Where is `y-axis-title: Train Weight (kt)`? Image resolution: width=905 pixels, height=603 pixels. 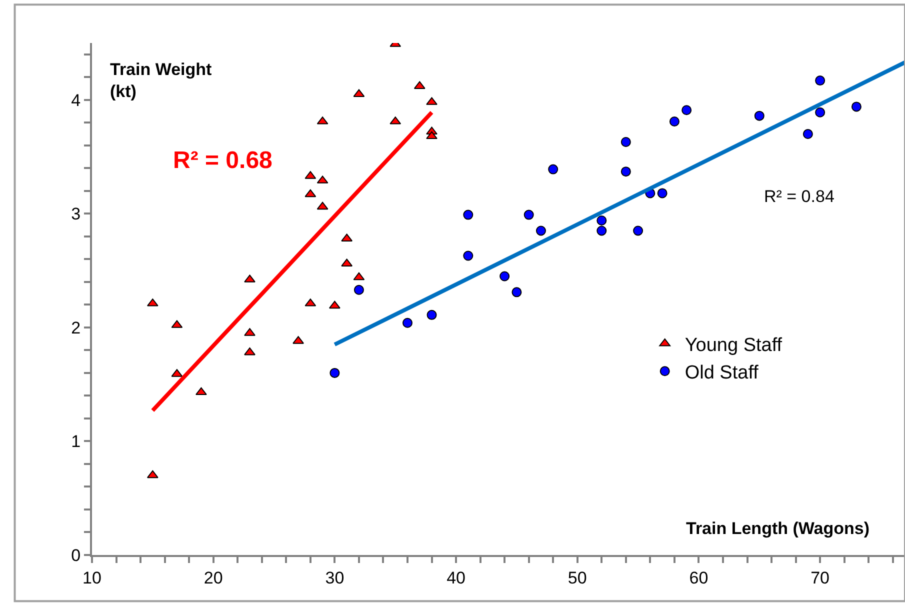
y-axis-title: Train Weight (kt) is located at coordinates (161, 81).